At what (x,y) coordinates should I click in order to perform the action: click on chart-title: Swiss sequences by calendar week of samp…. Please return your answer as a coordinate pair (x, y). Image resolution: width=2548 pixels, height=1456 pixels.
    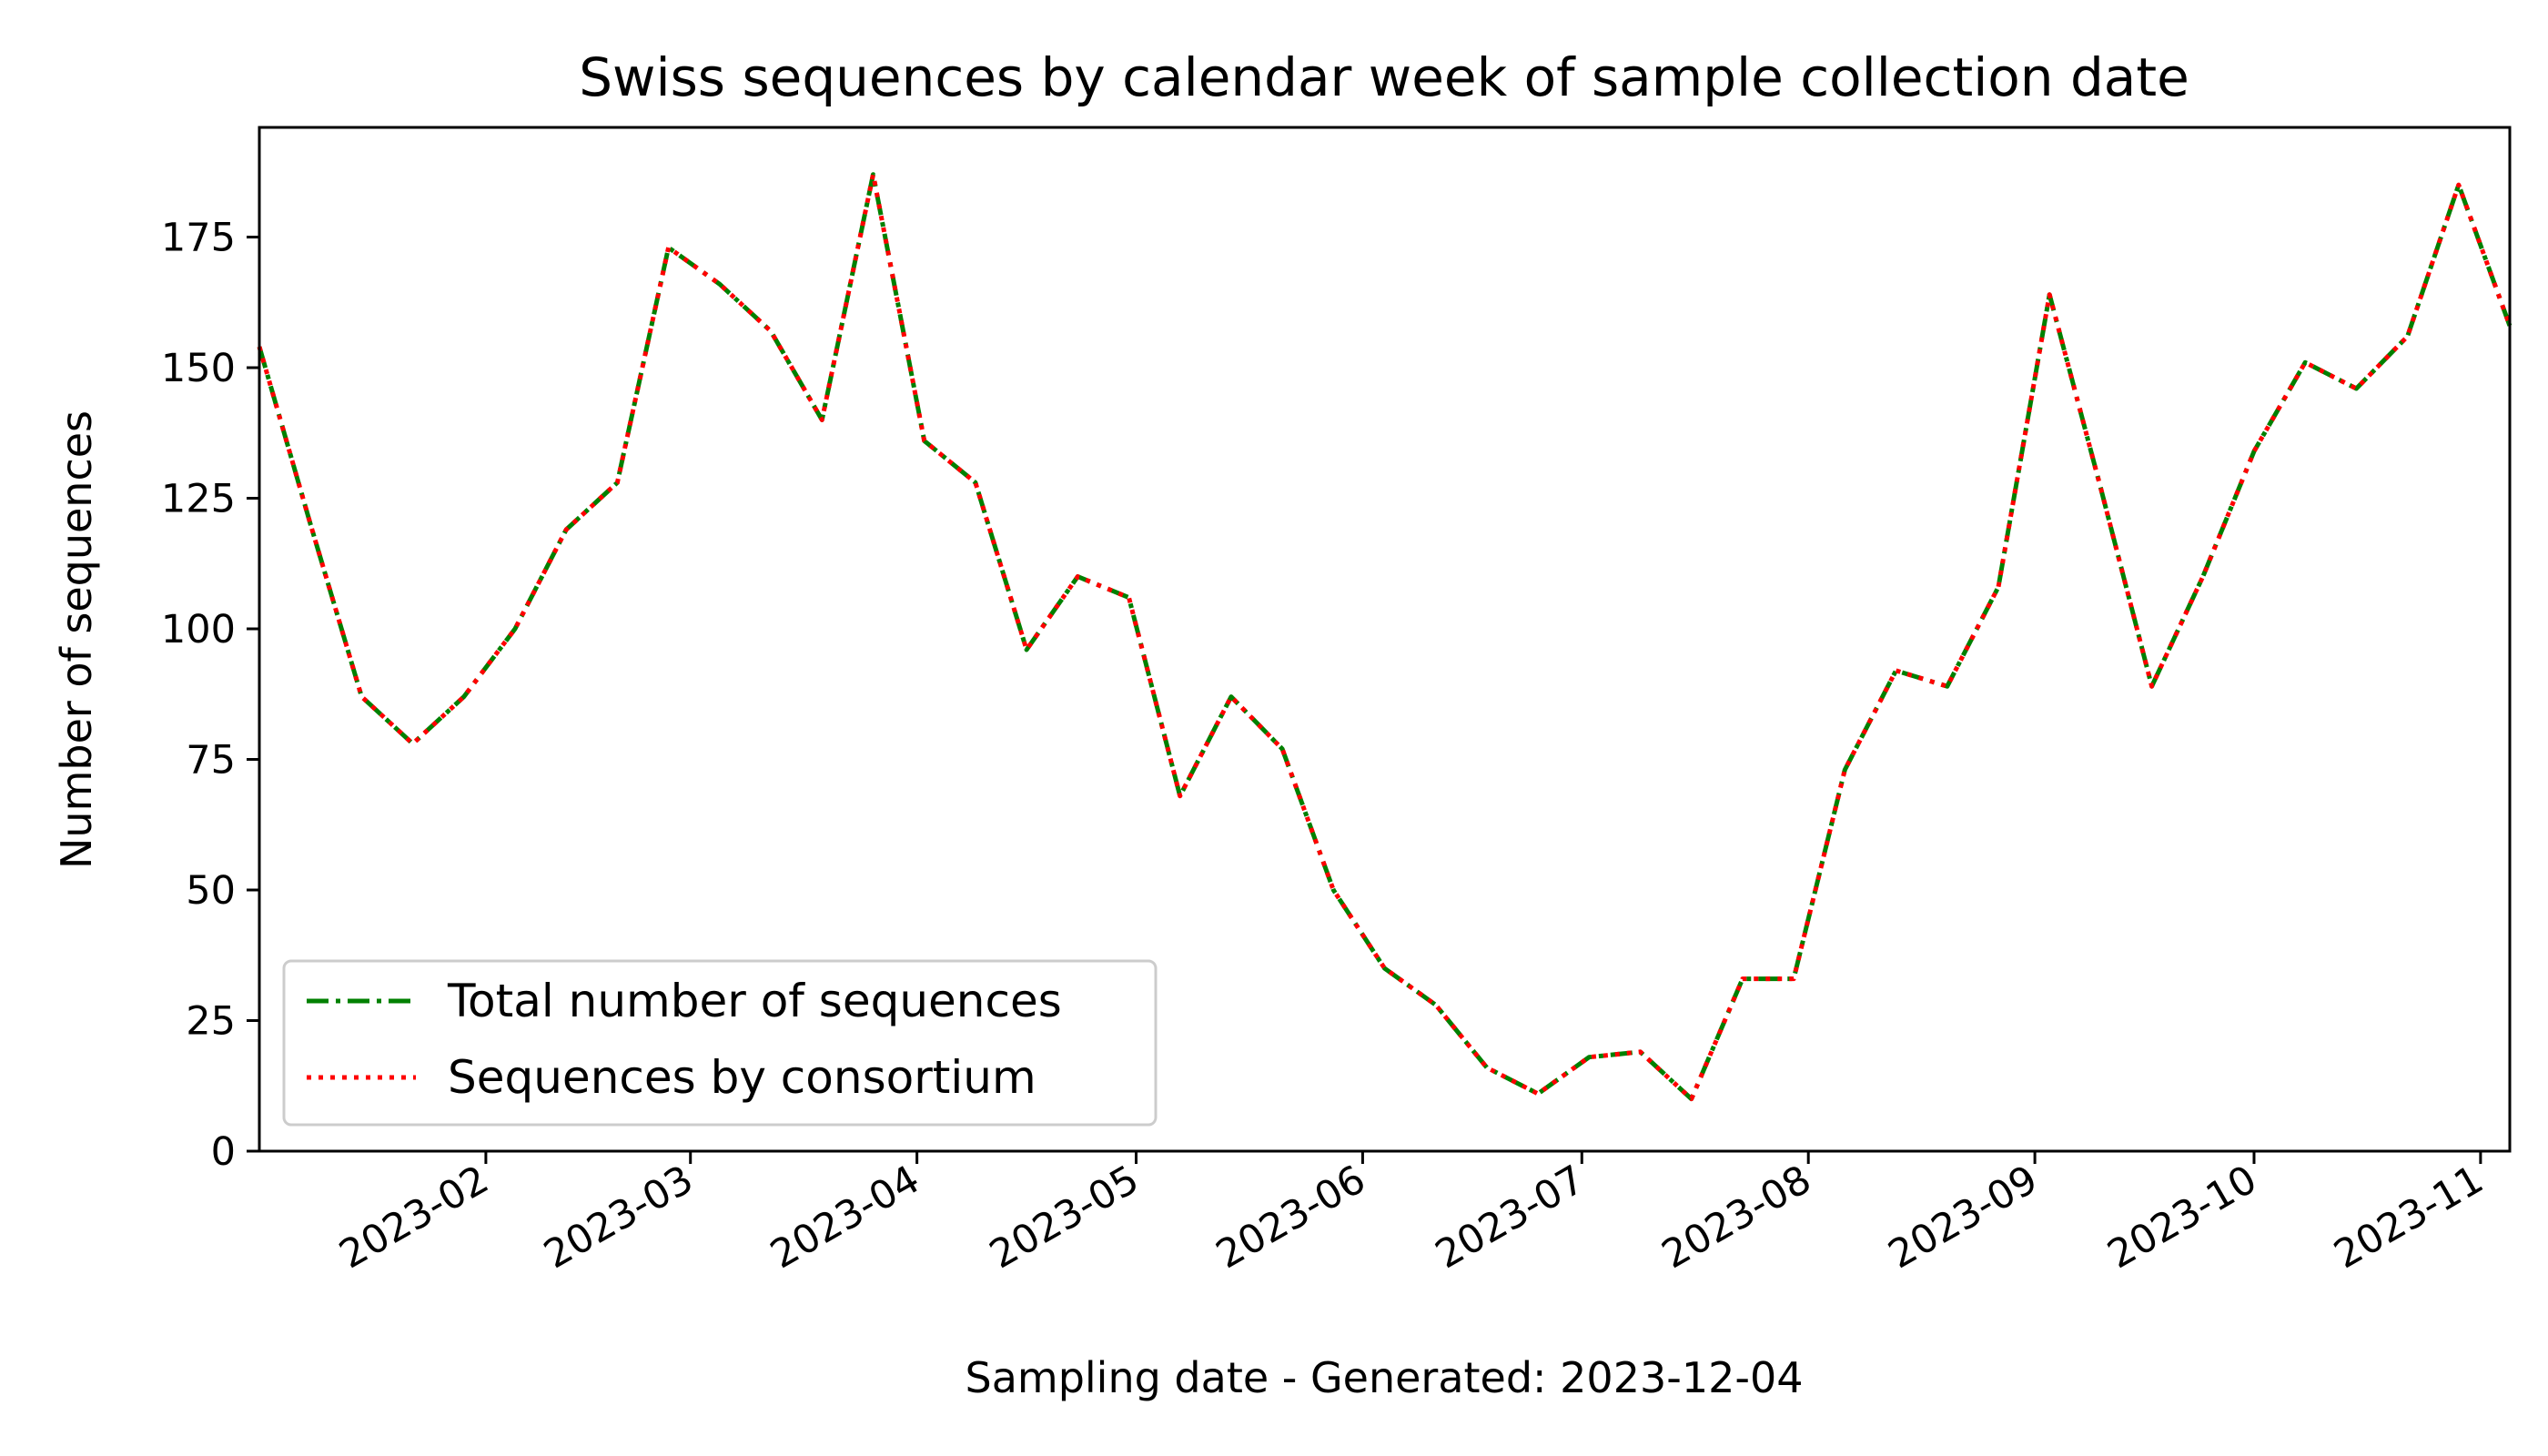
    Looking at the image, I should click on (1384, 77).